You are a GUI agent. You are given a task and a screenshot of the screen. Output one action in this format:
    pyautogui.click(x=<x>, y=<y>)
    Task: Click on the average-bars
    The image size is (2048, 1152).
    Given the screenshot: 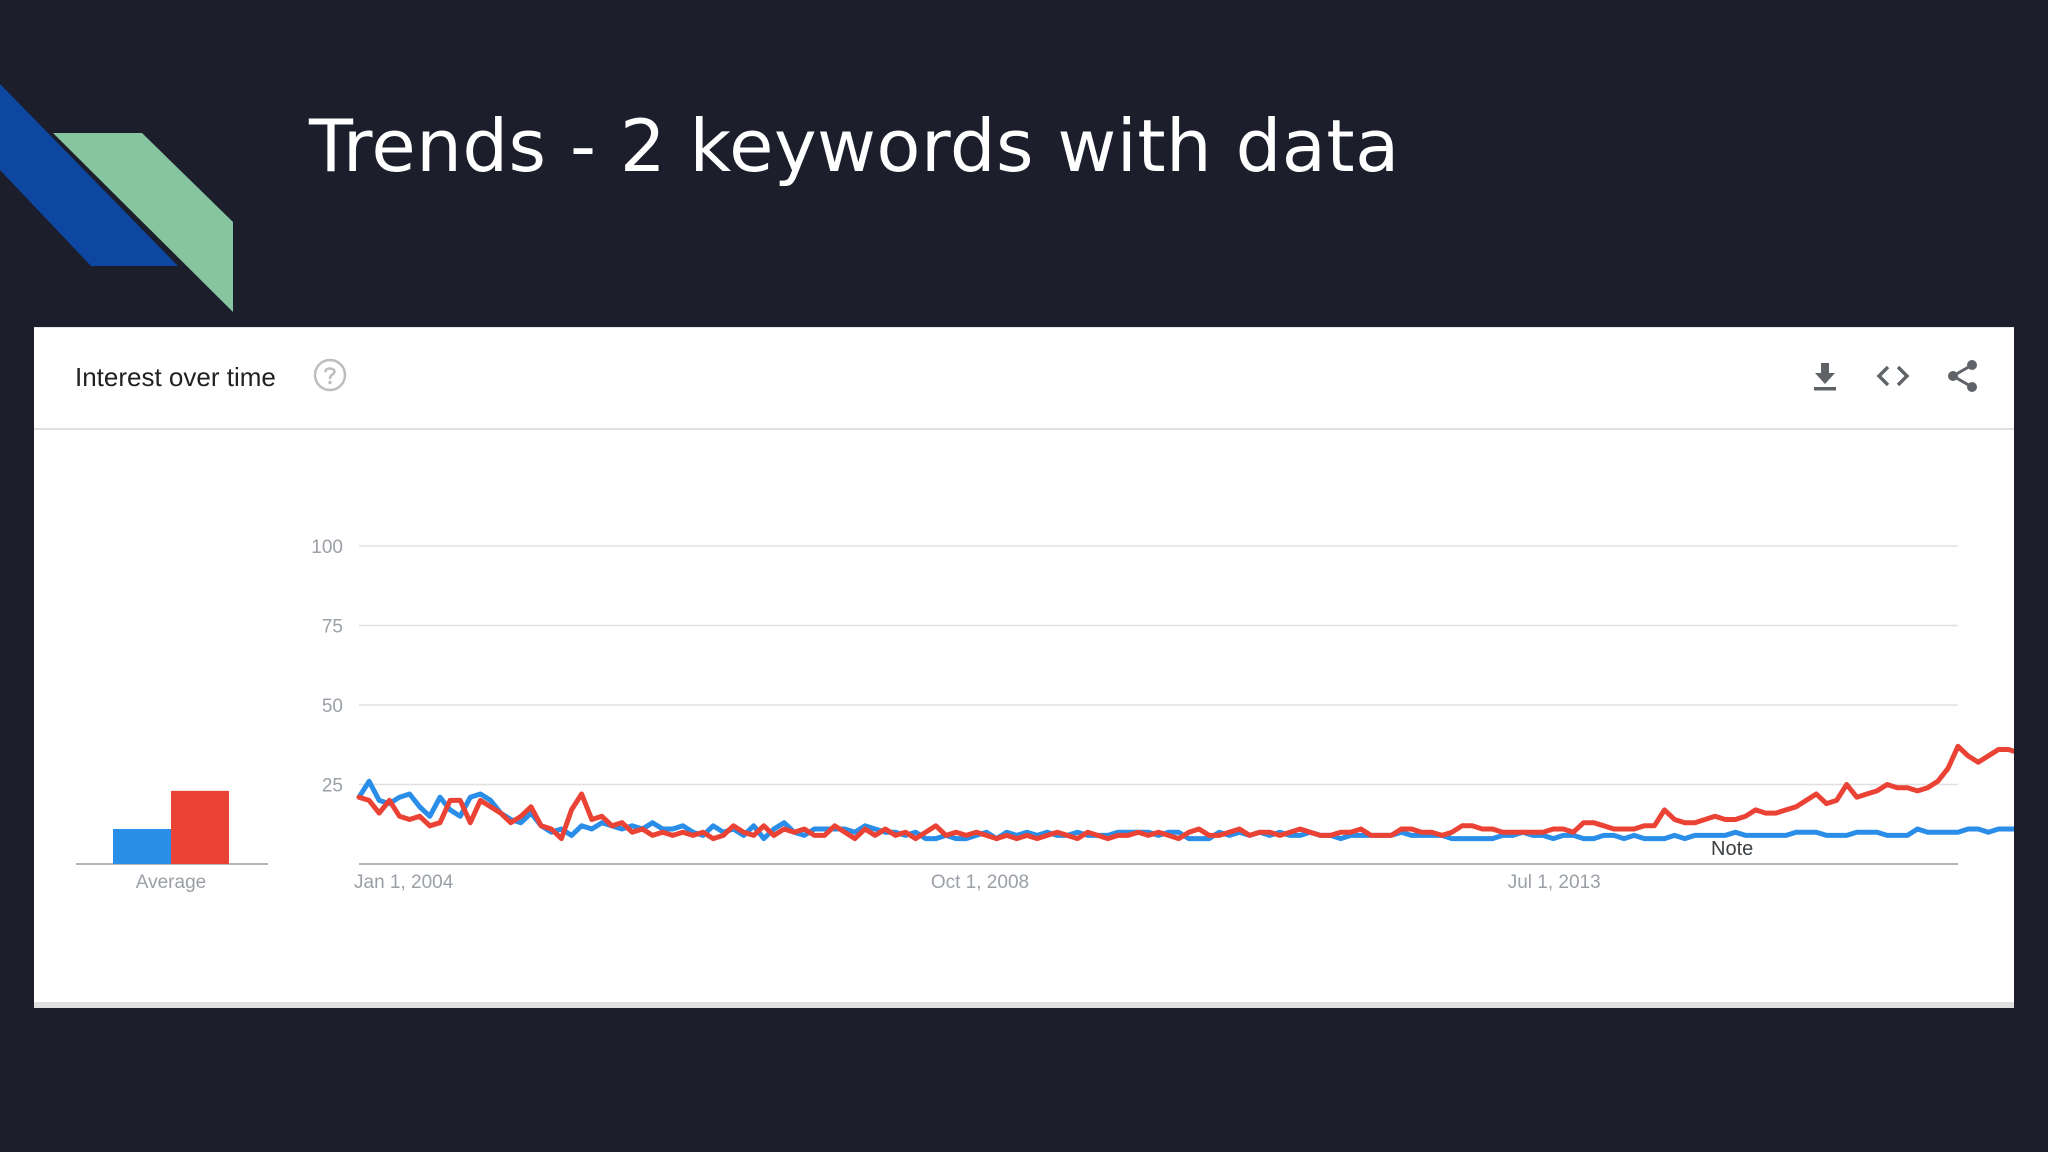 What is the action you would take?
    pyautogui.click(x=171, y=827)
    